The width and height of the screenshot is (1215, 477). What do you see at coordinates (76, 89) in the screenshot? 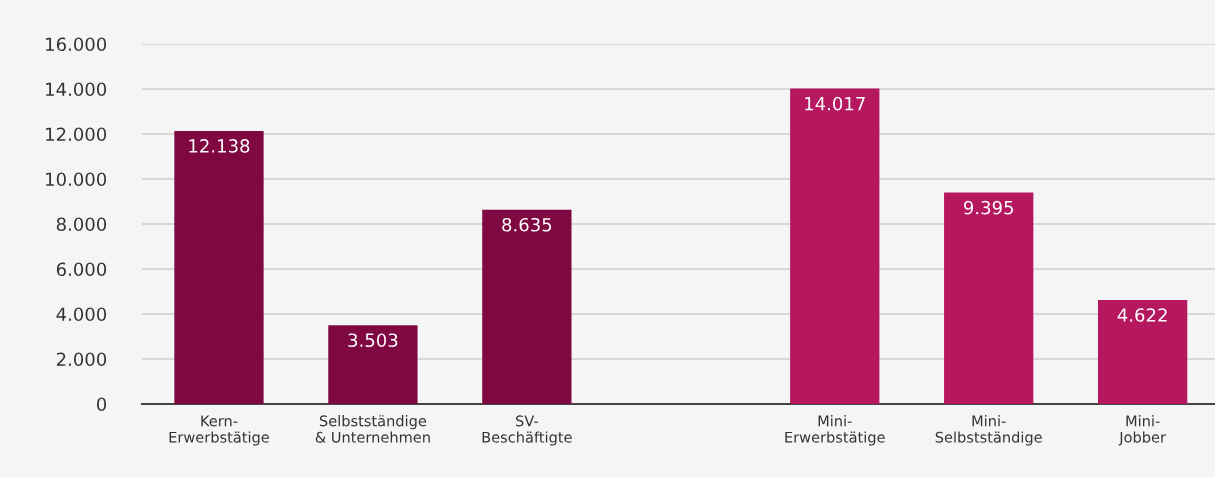
I see `y-tick-label: 14.000` at bounding box center [76, 89].